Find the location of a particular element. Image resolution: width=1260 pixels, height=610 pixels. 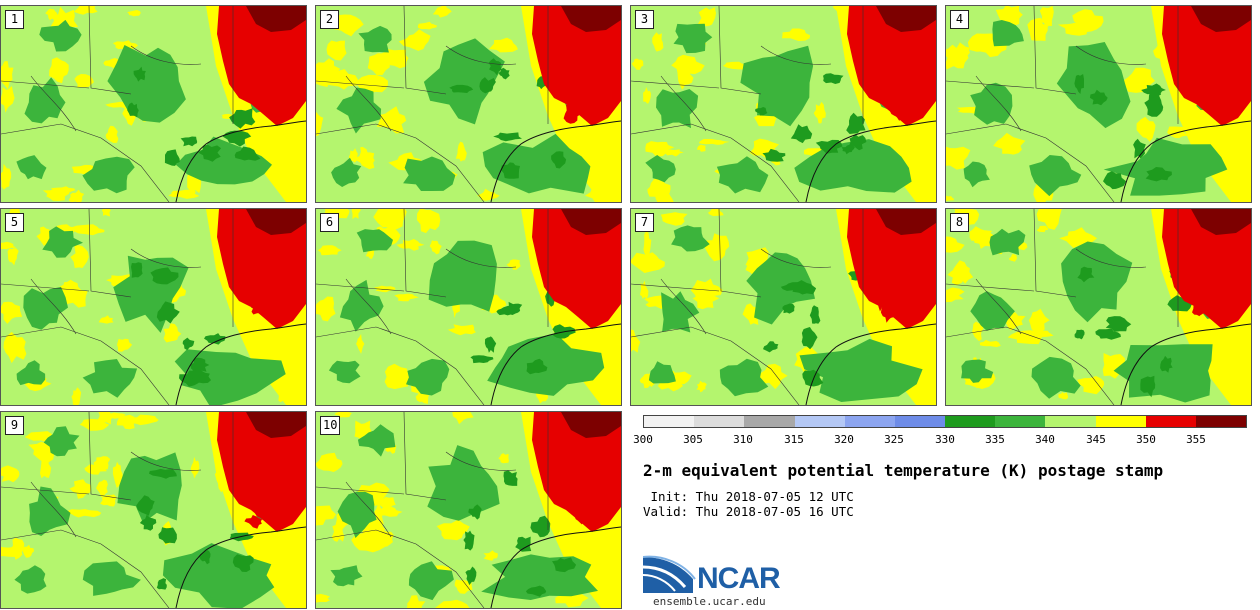

member-number: 9 is located at coordinates (14, 425).